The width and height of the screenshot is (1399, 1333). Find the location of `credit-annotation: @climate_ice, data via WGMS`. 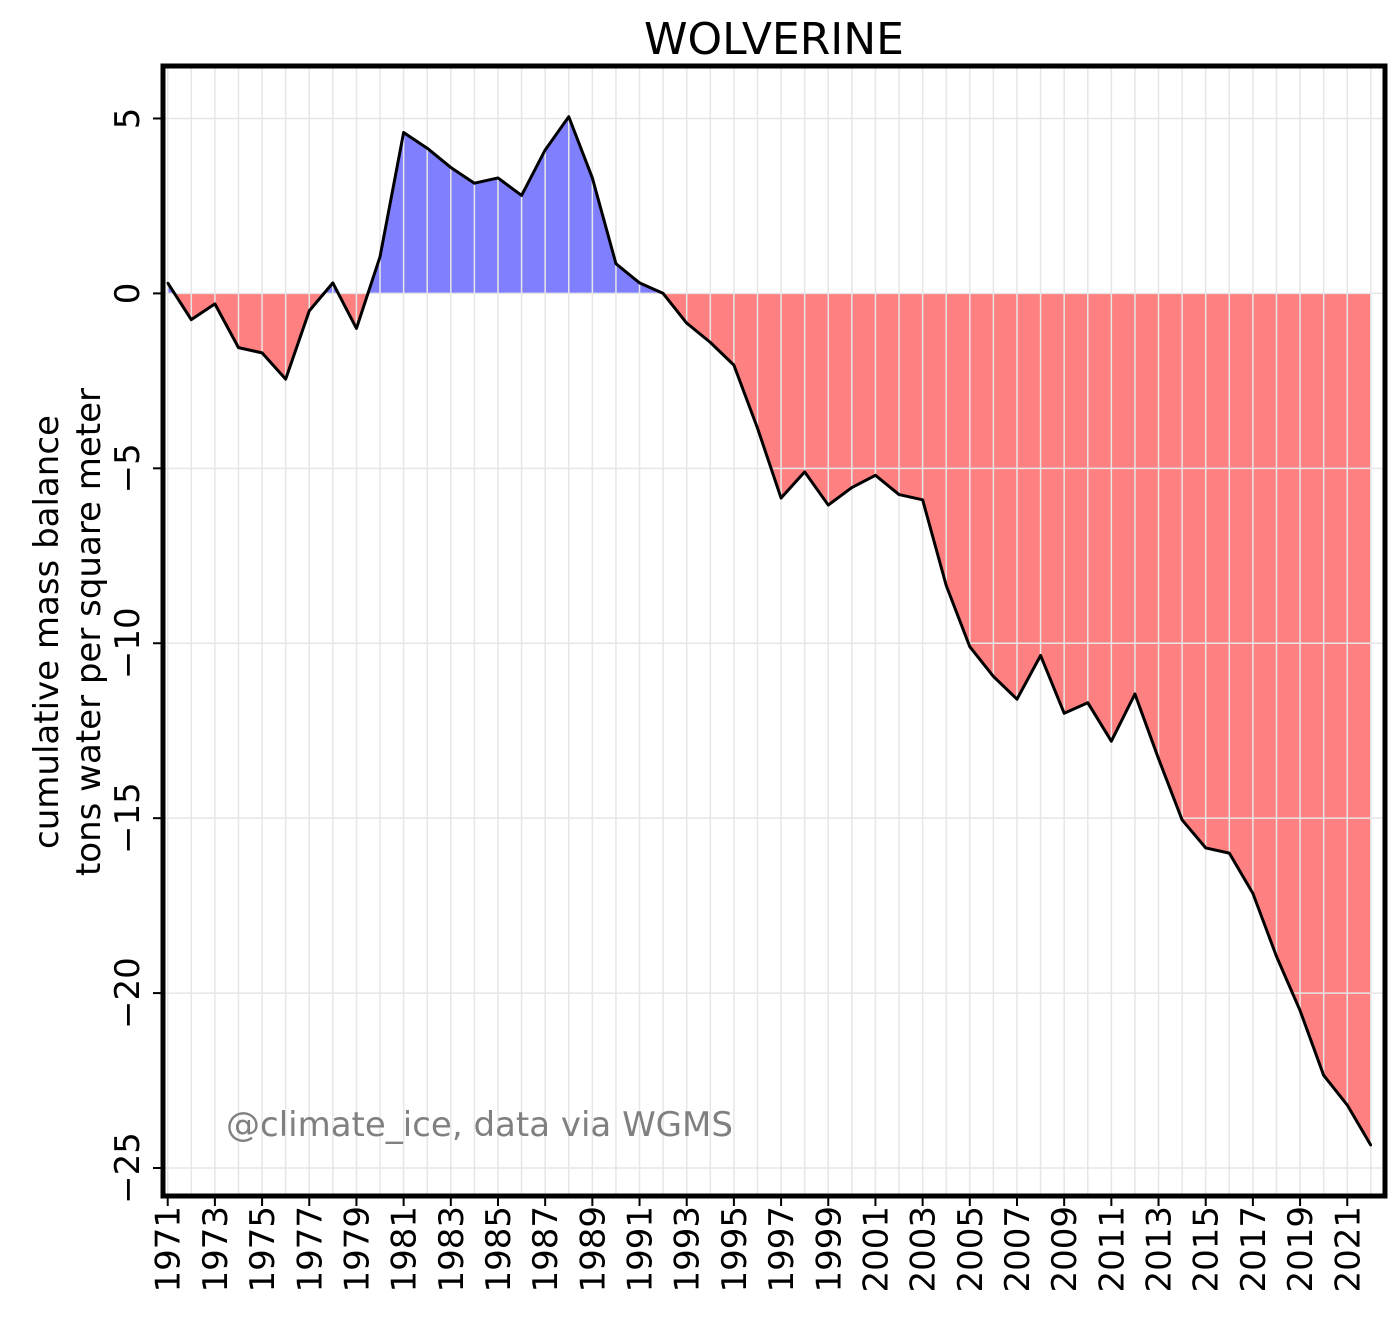

credit-annotation: @climate_ice, data via WGMS is located at coordinates (479, 1125).